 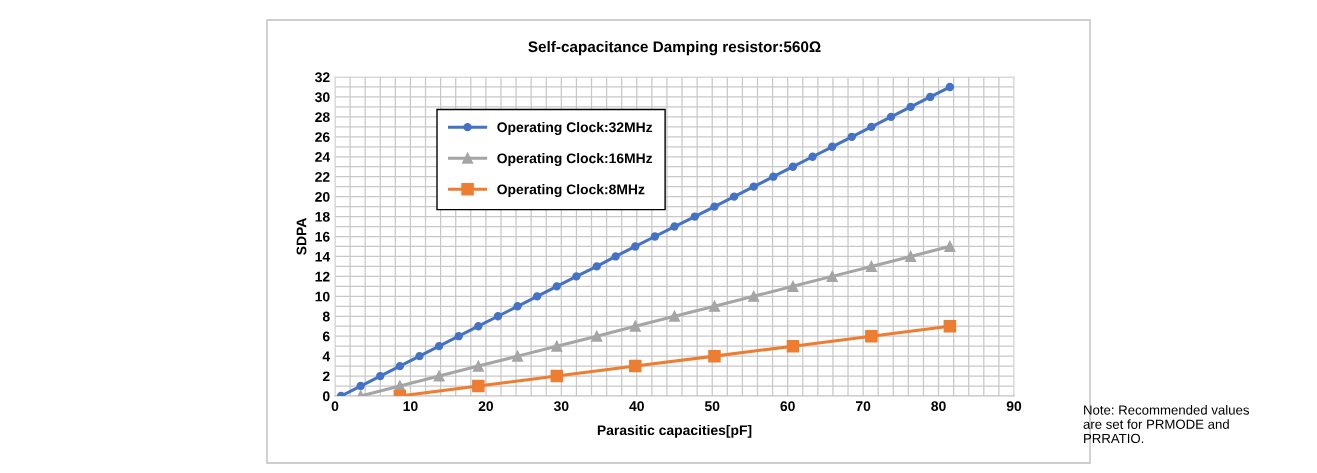 I want to click on legend-label: Operating Clock:32MHz, so click(x=575, y=128).